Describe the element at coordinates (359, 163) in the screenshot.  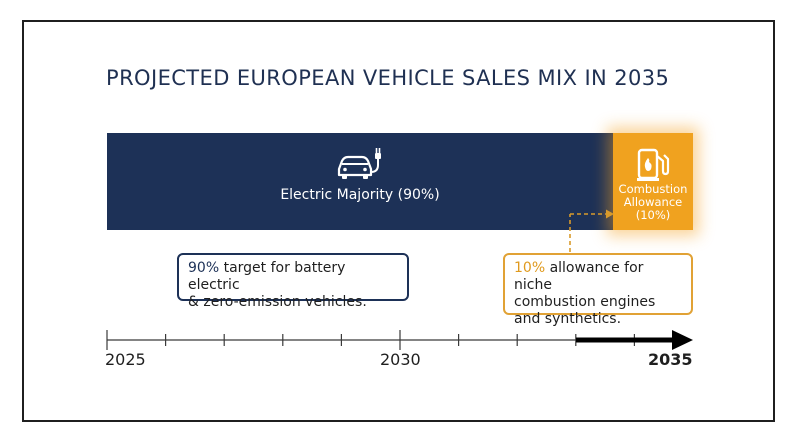
I see `electric-car-icon` at that location.